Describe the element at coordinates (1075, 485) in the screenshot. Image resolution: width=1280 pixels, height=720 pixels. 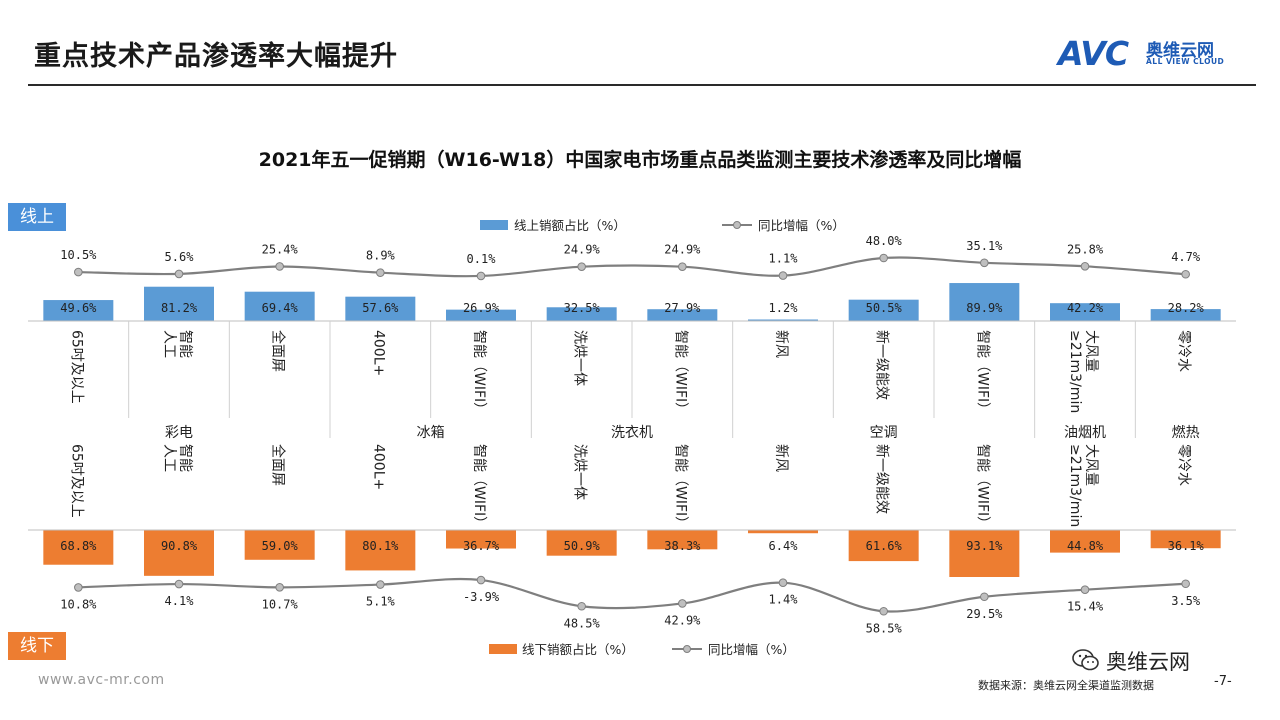
I see `offline-category-label: ≥21m3/min` at that location.